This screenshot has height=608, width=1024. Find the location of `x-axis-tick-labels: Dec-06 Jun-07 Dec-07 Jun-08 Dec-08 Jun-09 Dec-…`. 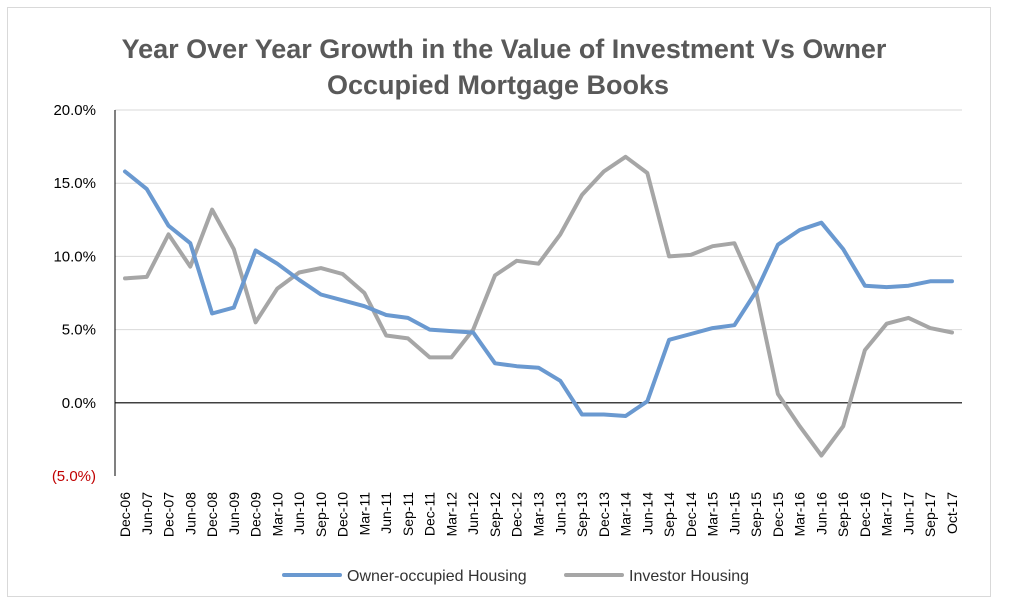

x-axis-tick-labels: Dec-06 Jun-07 Dec-07 Jun-08 Dec-08 Jun-09 Dec-… is located at coordinates (538, 514).